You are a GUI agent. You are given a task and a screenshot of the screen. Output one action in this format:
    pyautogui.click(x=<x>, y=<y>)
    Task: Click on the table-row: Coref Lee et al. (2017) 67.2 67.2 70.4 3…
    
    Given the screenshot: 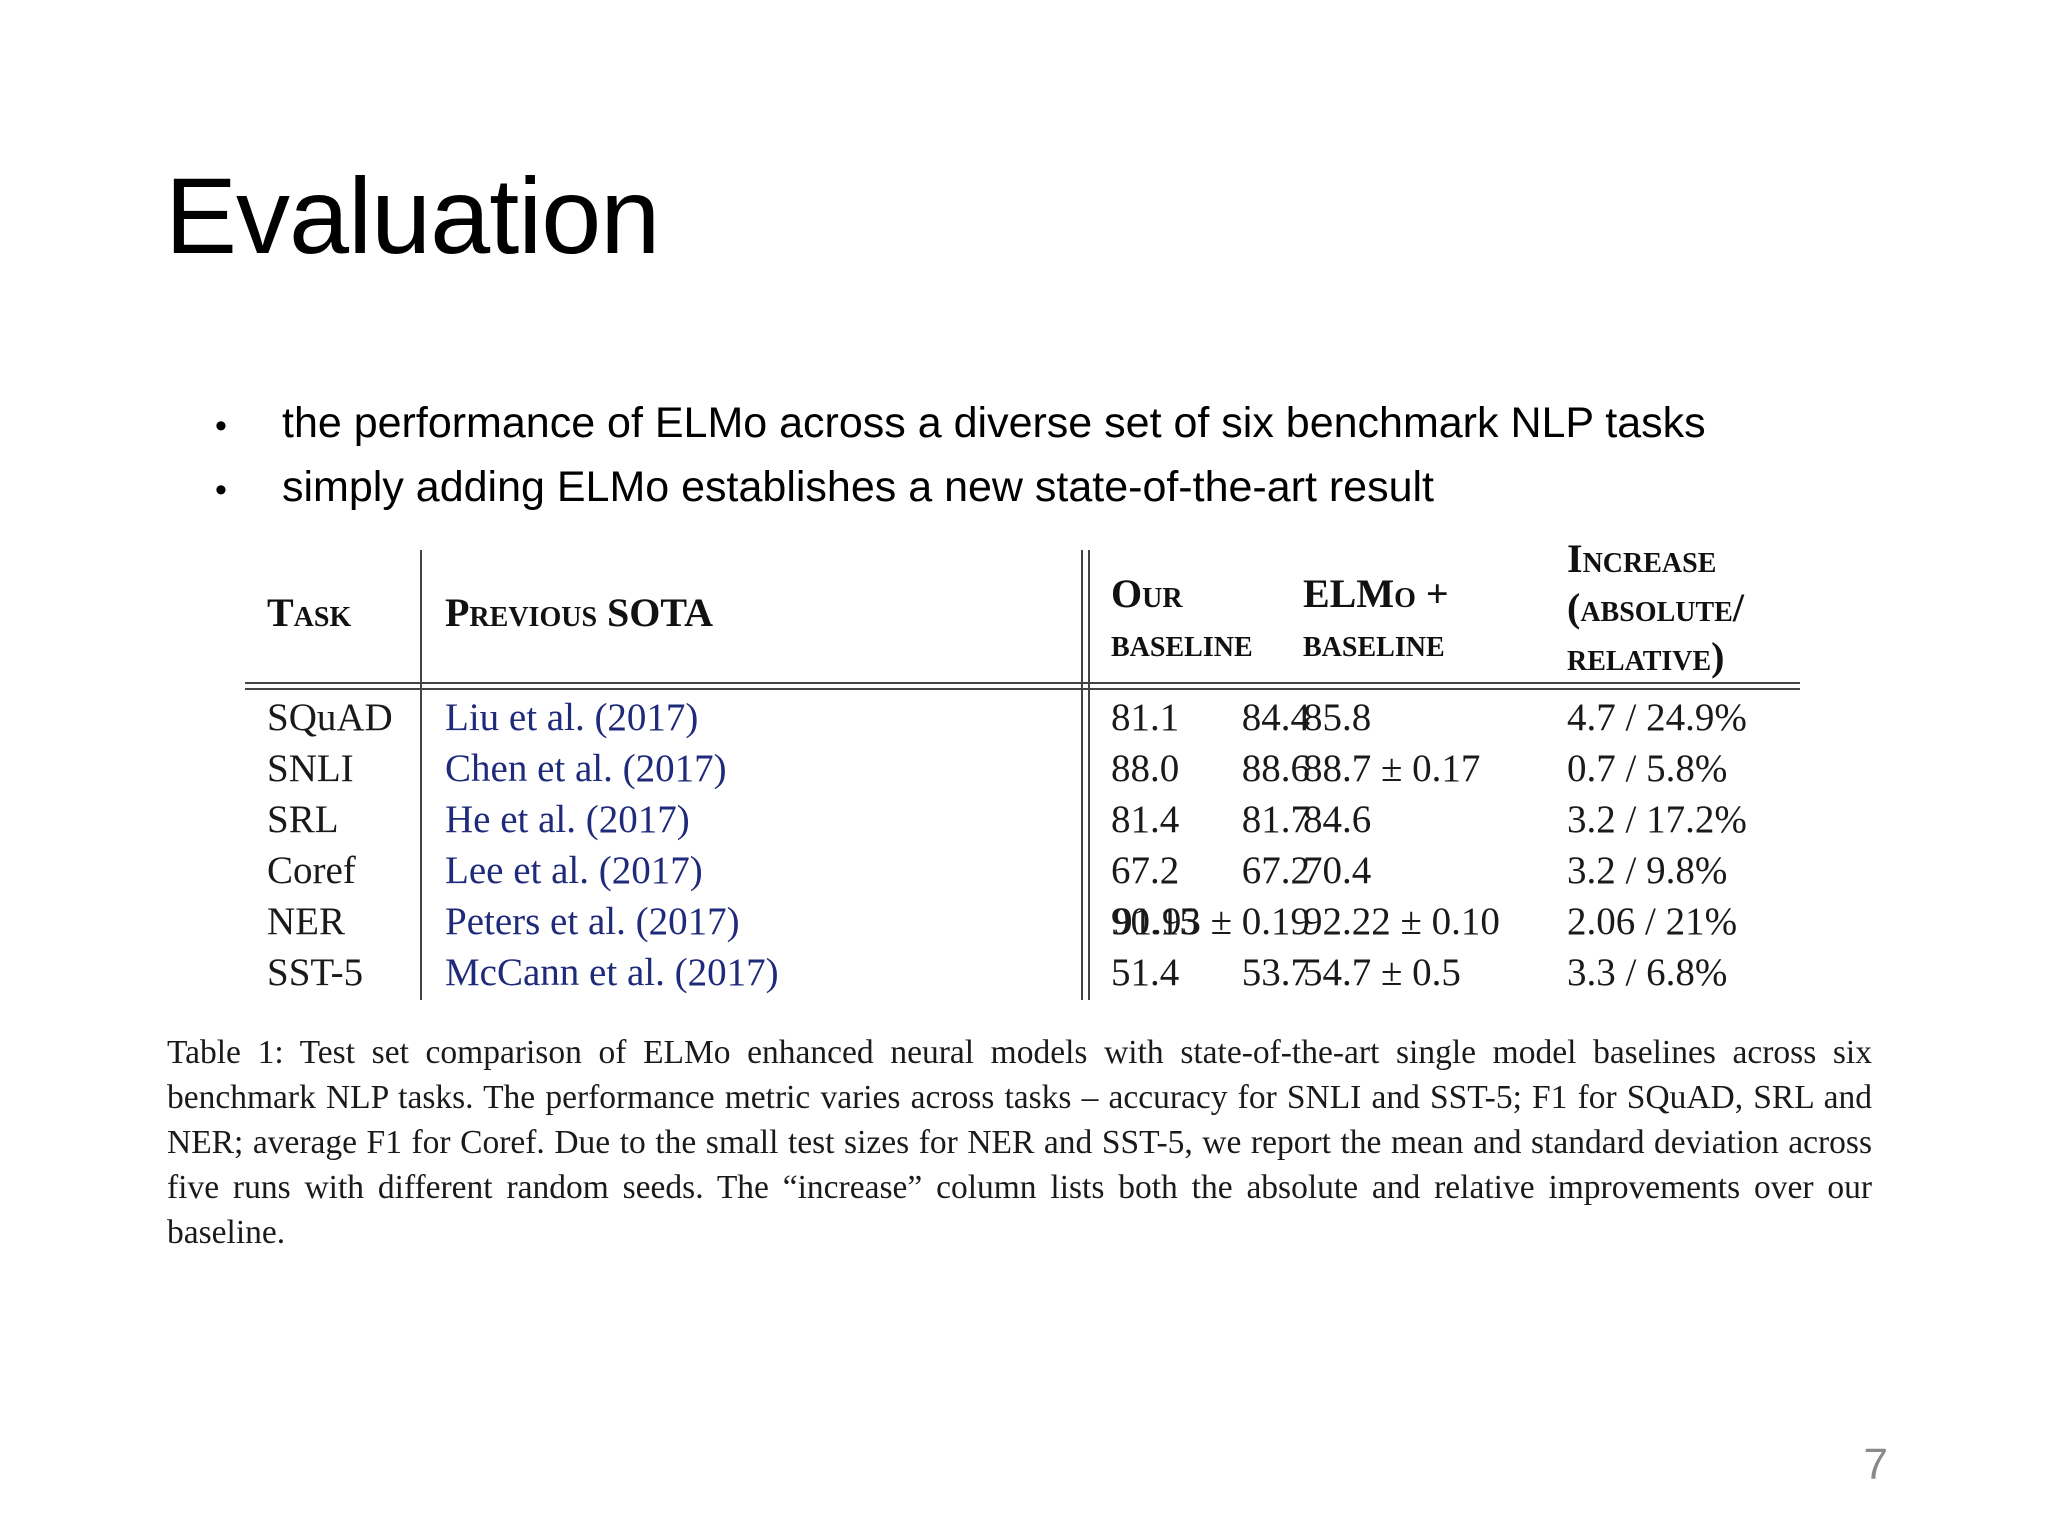 What is the action you would take?
    pyautogui.click(x=1022, y=870)
    